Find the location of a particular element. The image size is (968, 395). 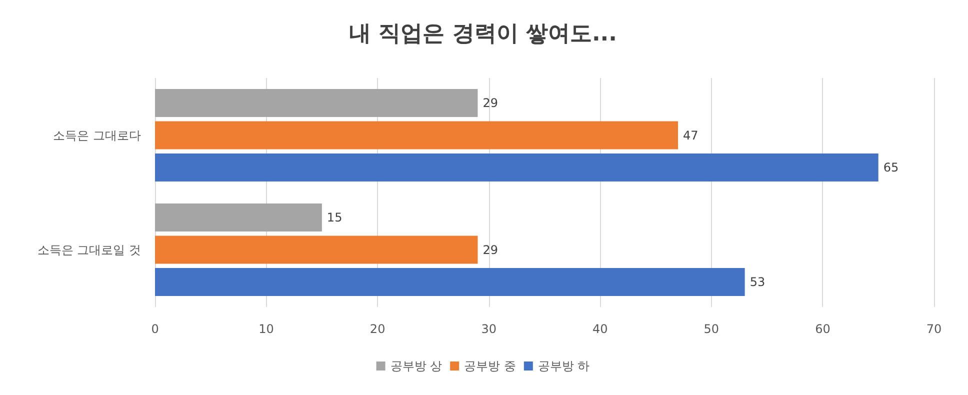

data-label: 15 is located at coordinates (334, 217).